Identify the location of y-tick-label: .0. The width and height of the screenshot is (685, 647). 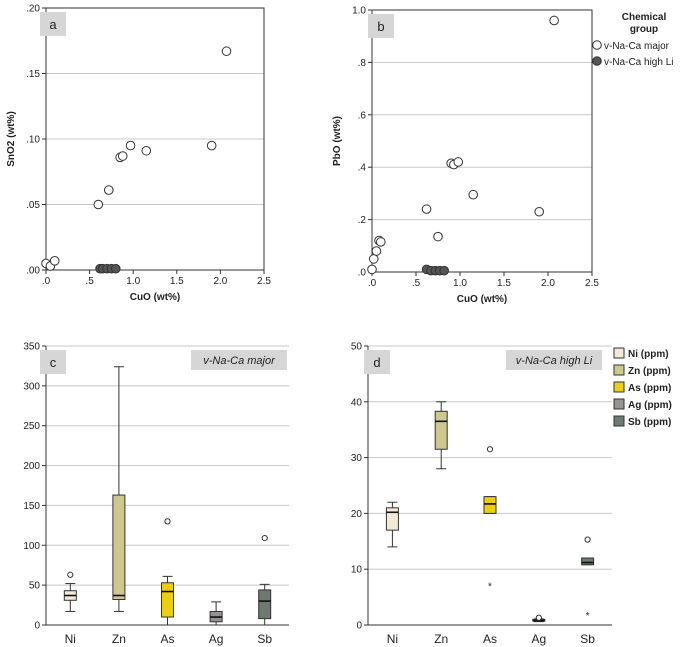
(362, 273).